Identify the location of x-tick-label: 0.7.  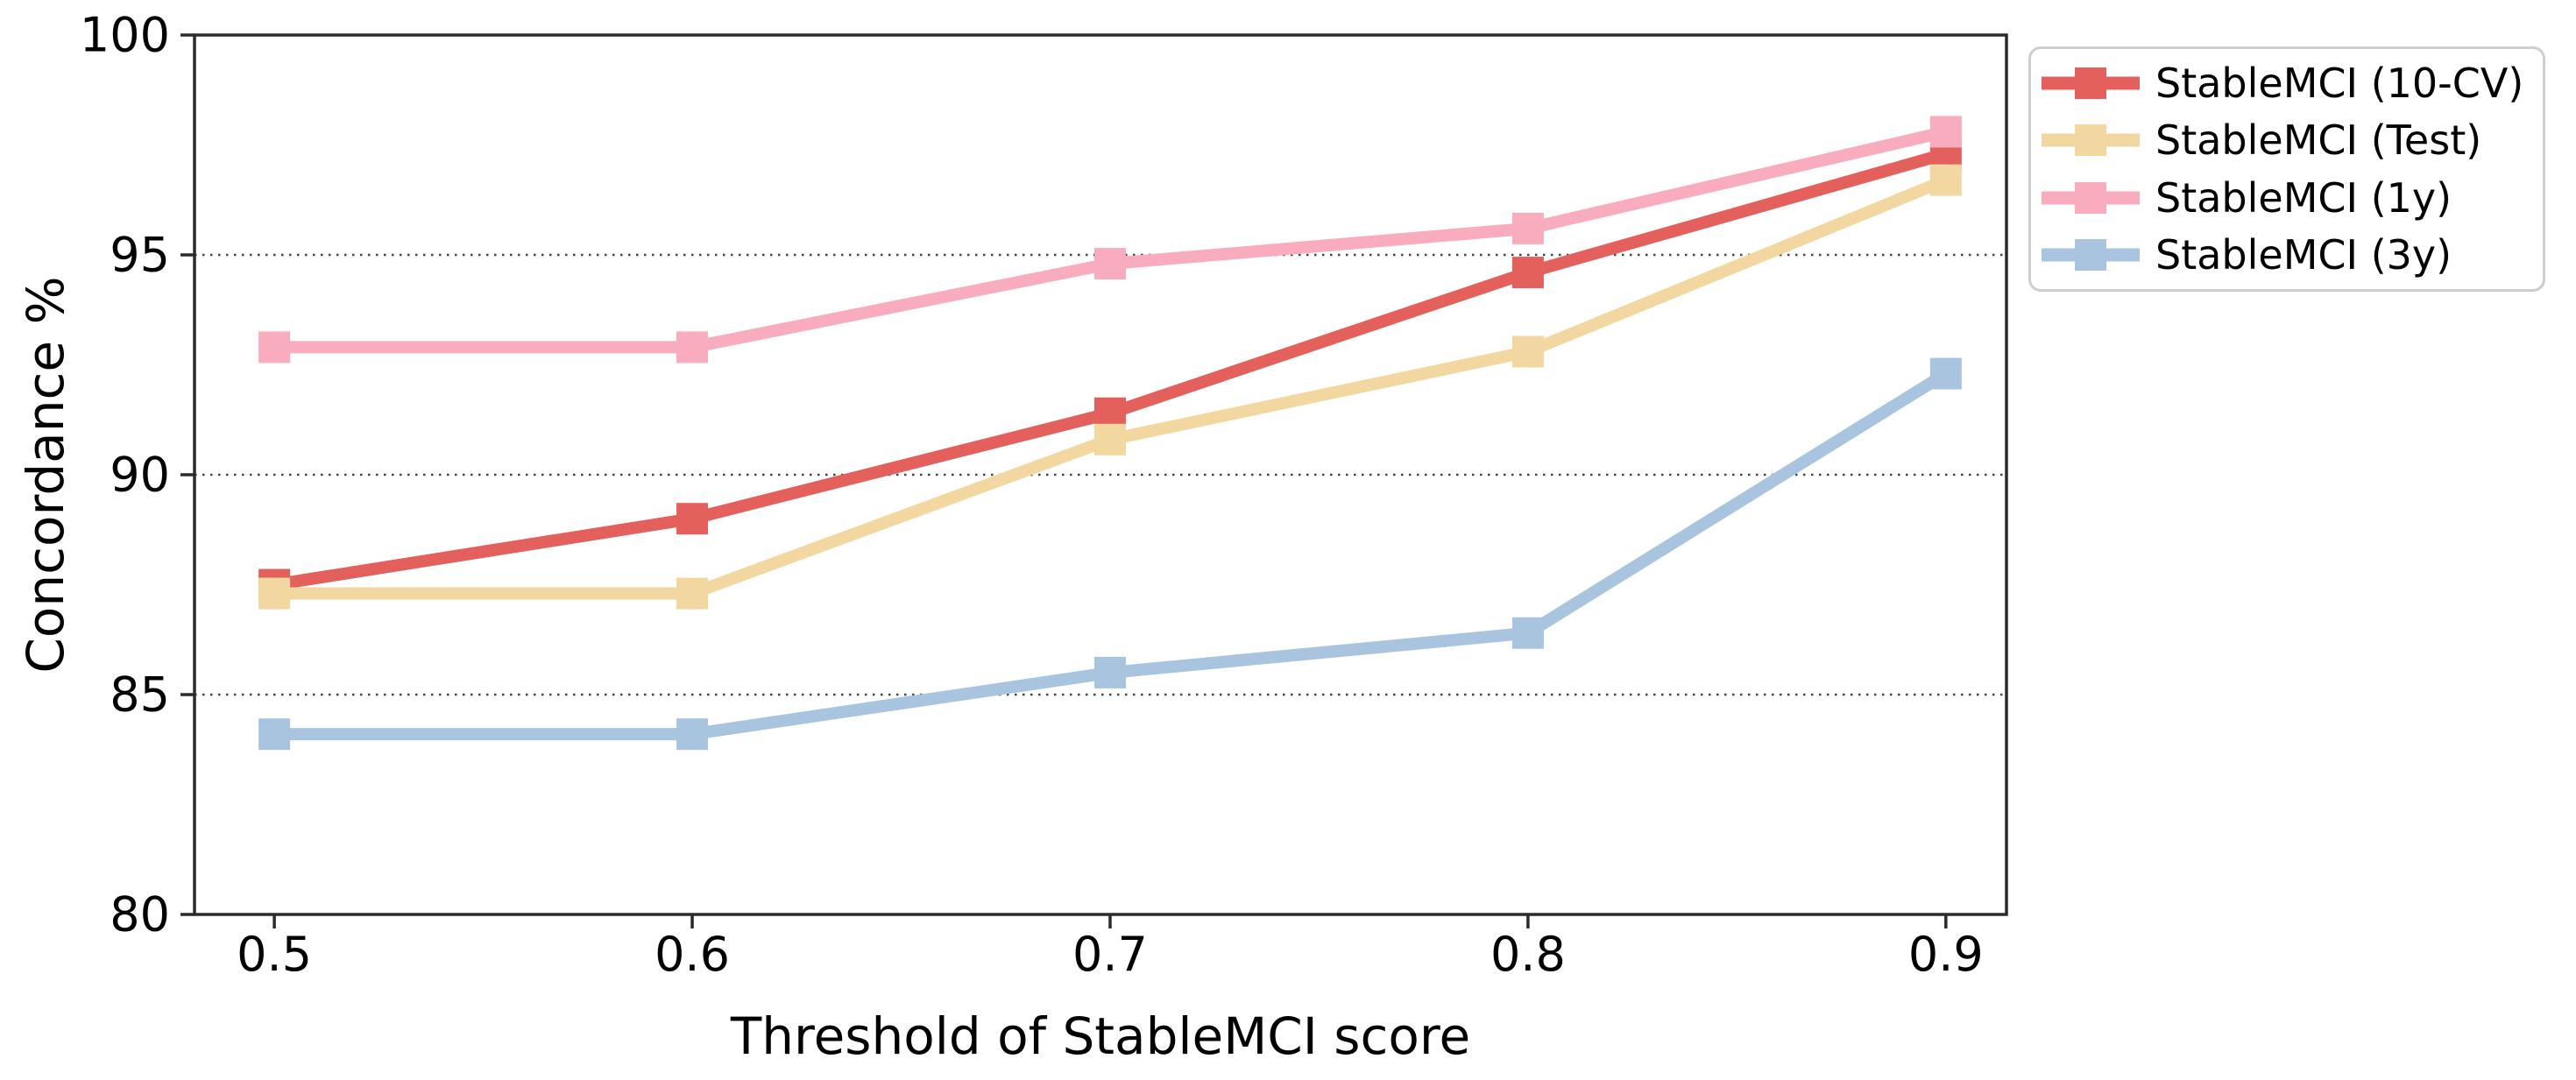
(1110, 954).